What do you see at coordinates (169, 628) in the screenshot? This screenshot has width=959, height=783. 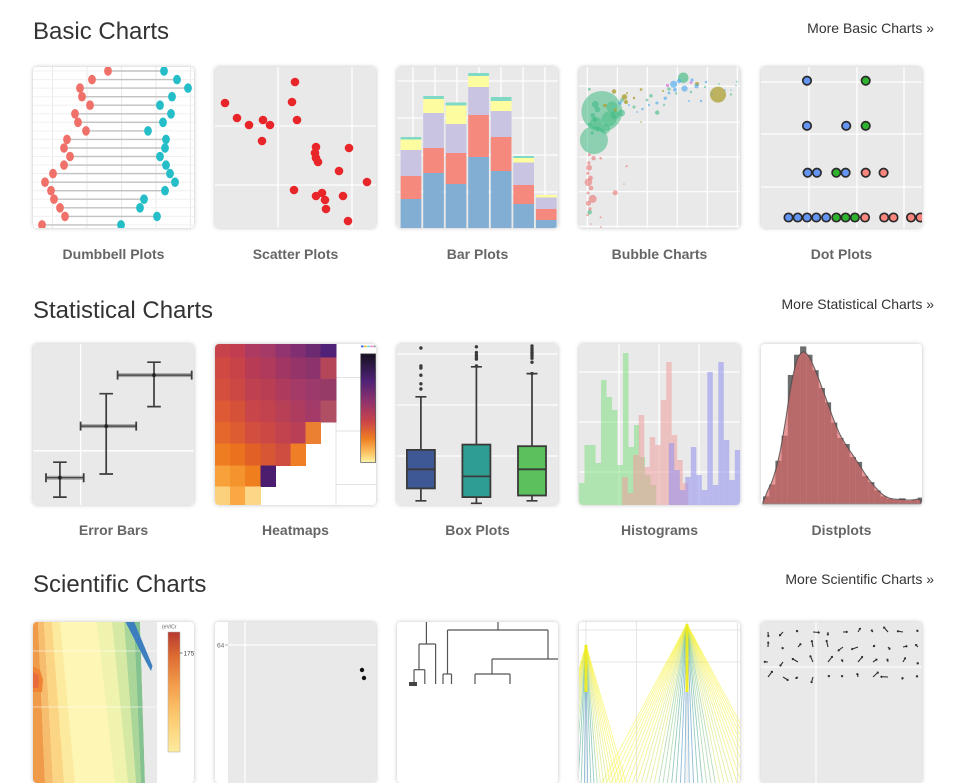 I see `svg-text: (eV/Cr` at bounding box center [169, 628].